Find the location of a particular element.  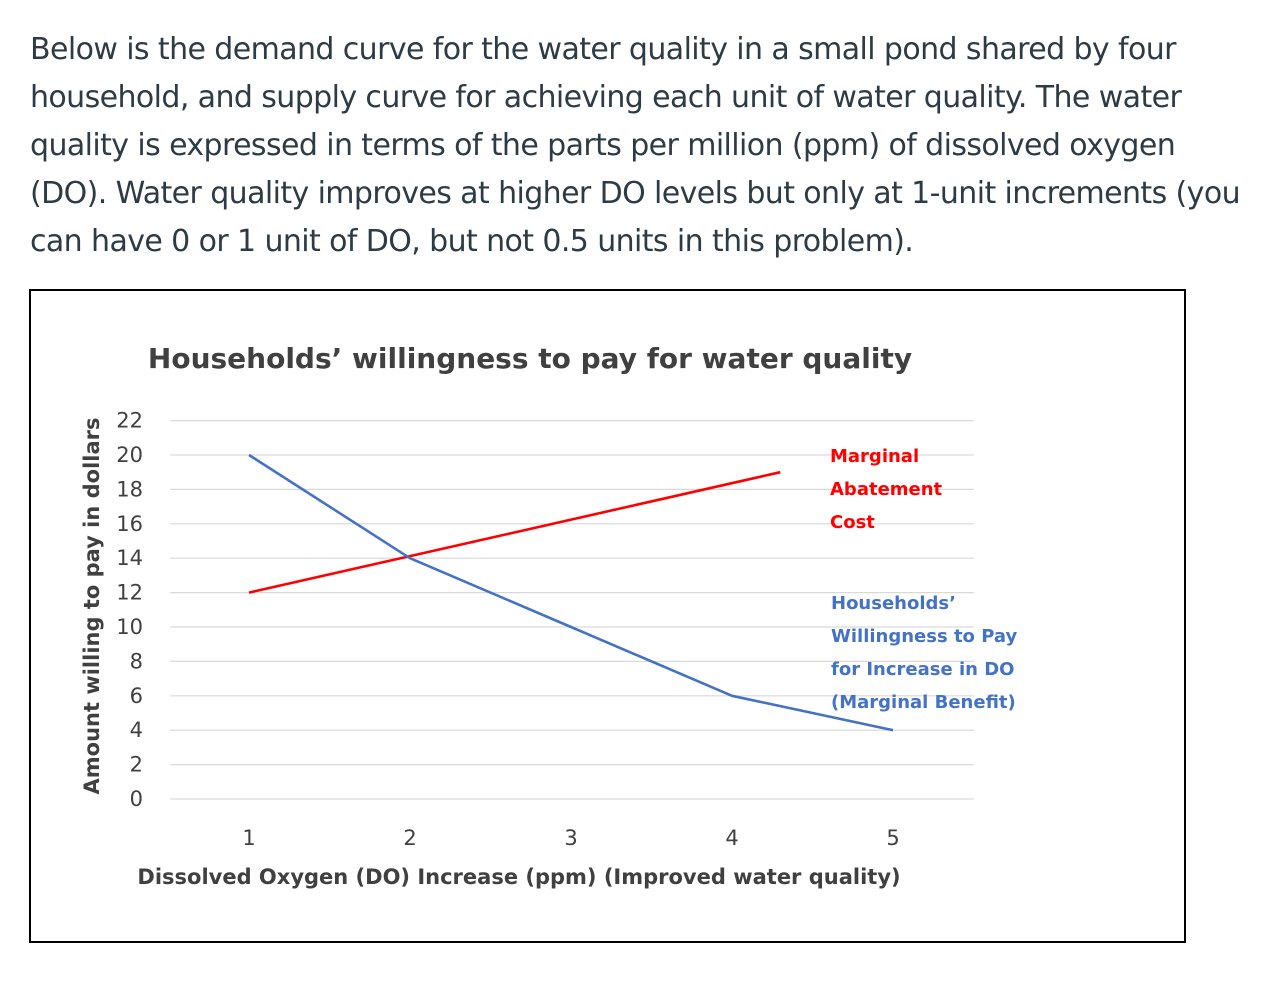

x-tick-label: 5 is located at coordinates (892, 838).